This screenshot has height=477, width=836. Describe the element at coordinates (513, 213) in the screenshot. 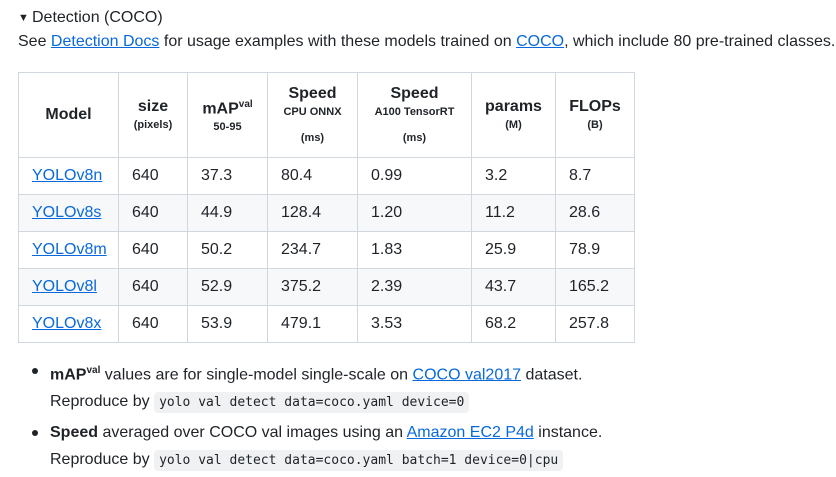

I see `cell-params: 11.2` at that location.